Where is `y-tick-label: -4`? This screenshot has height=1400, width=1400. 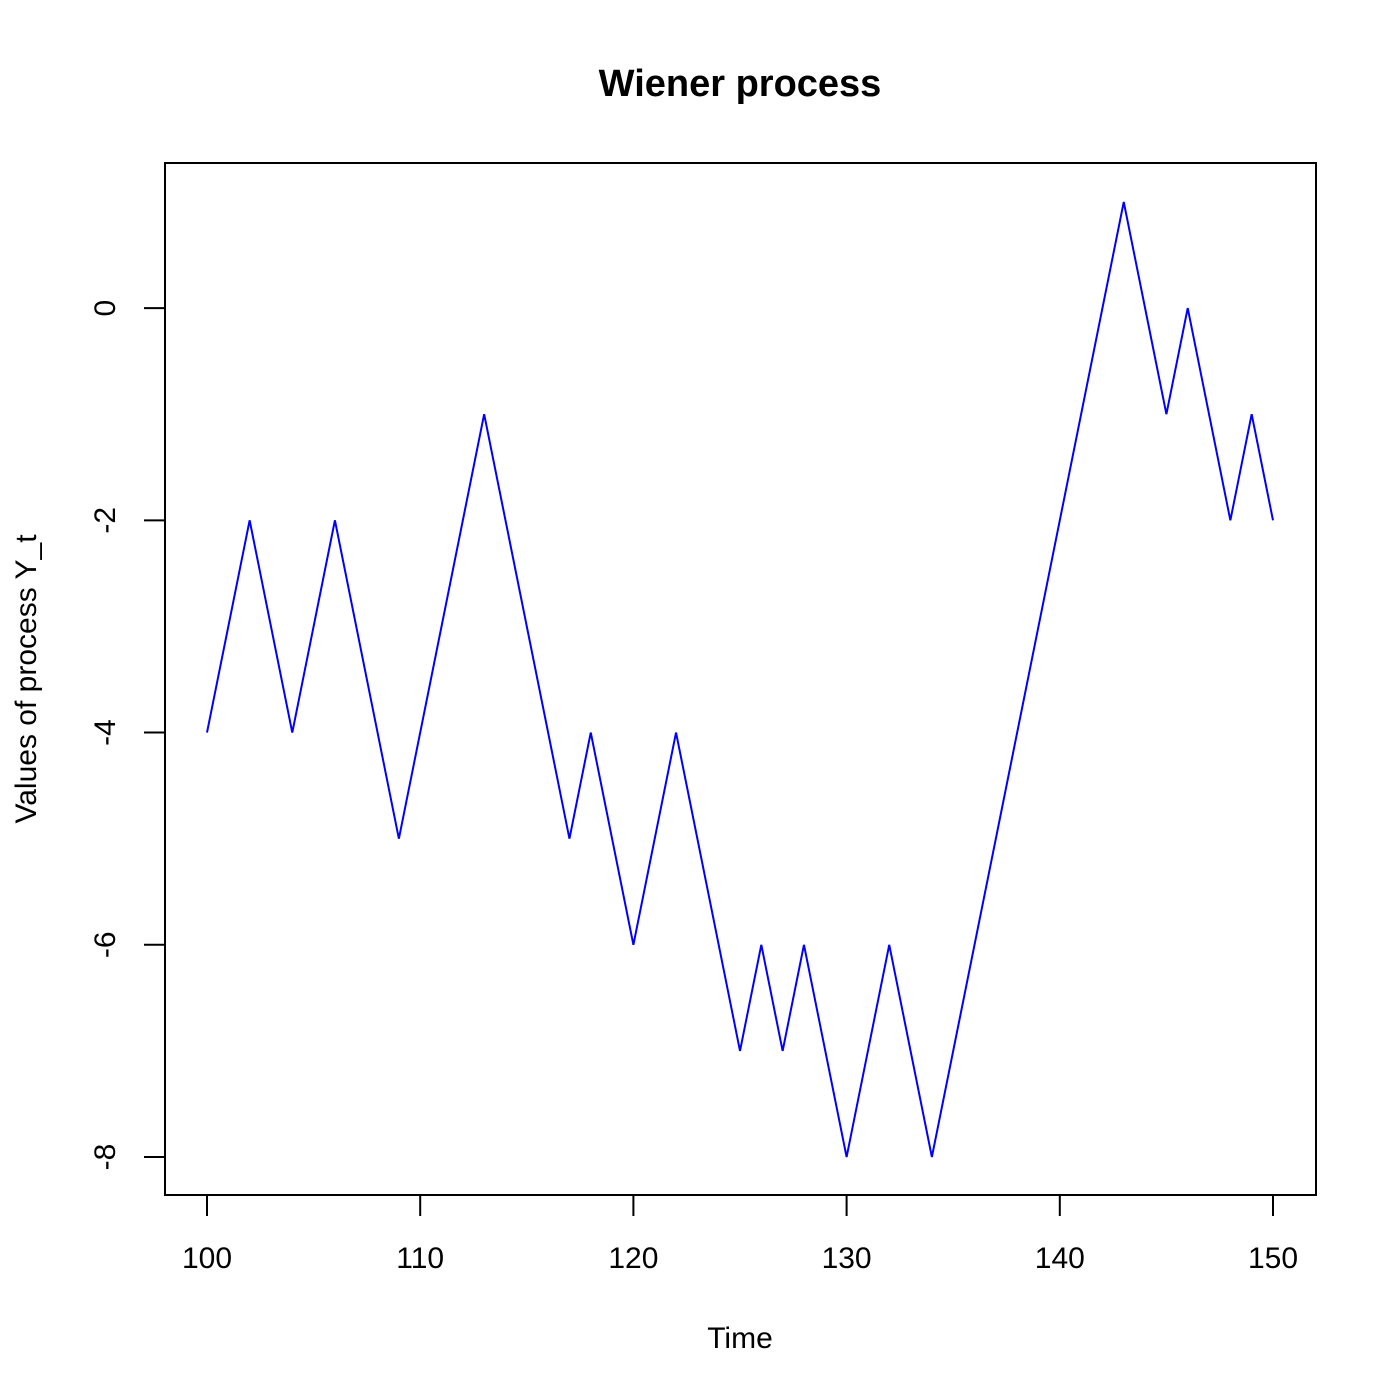
y-tick-label: -4 is located at coordinates (105, 732).